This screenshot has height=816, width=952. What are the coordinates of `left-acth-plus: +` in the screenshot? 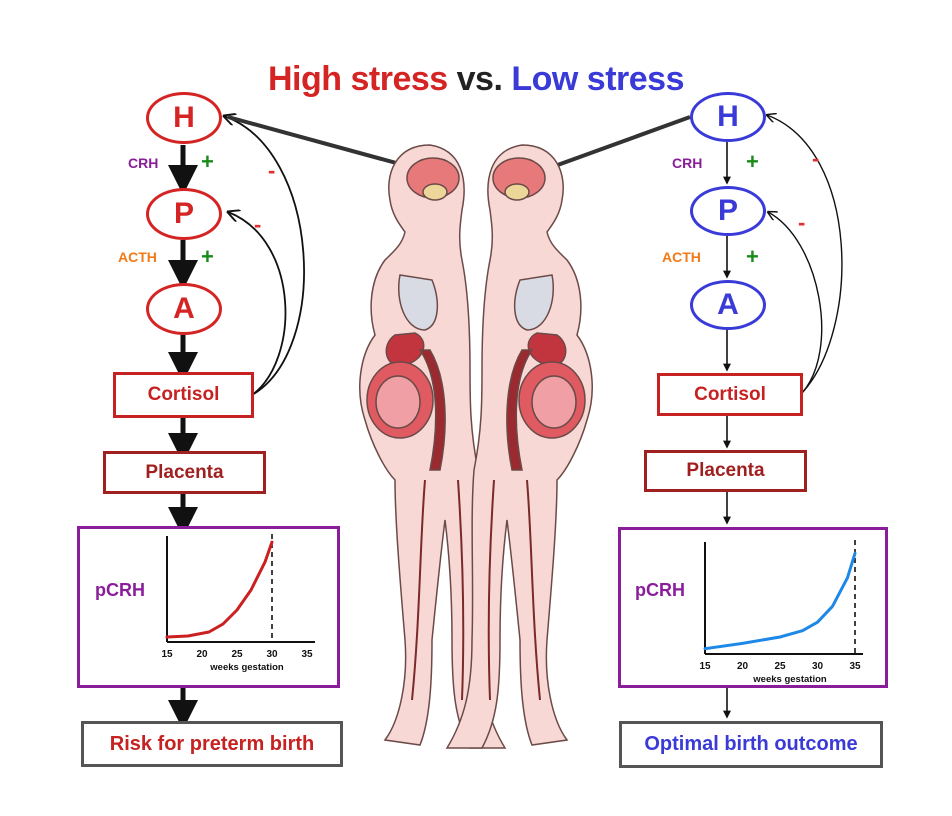 It's located at (207, 256).